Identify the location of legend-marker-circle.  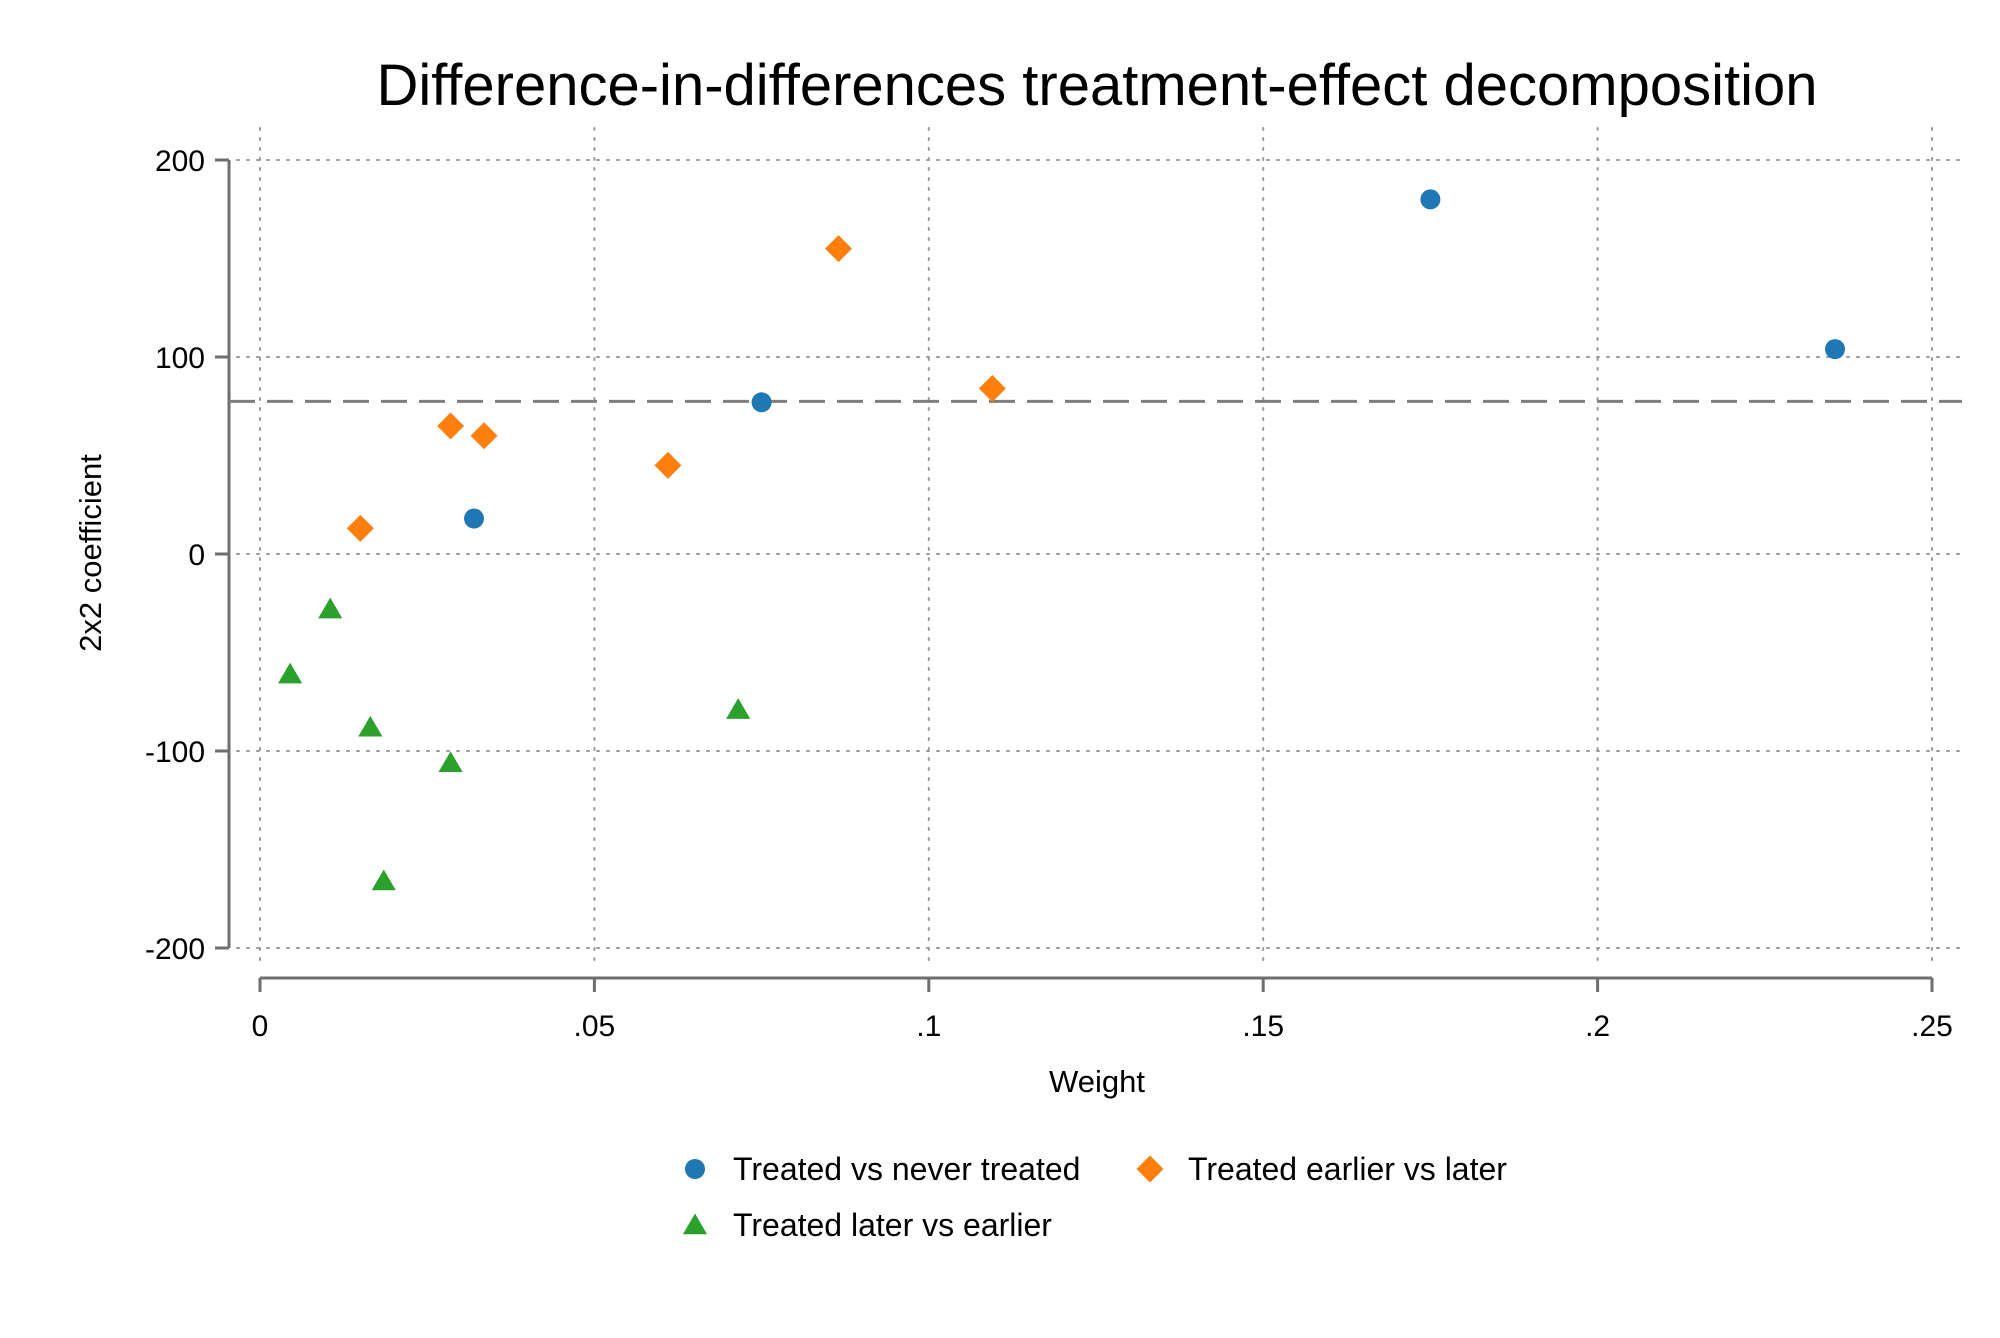
(695, 1169).